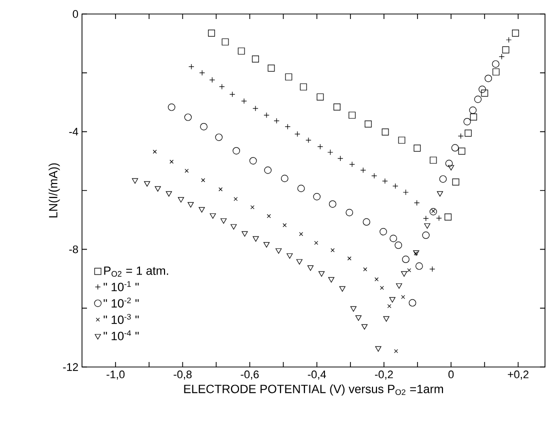  Describe the element at coordinates (73, 249) in the screenshot. I see `y-tick-label: -8` at that location.